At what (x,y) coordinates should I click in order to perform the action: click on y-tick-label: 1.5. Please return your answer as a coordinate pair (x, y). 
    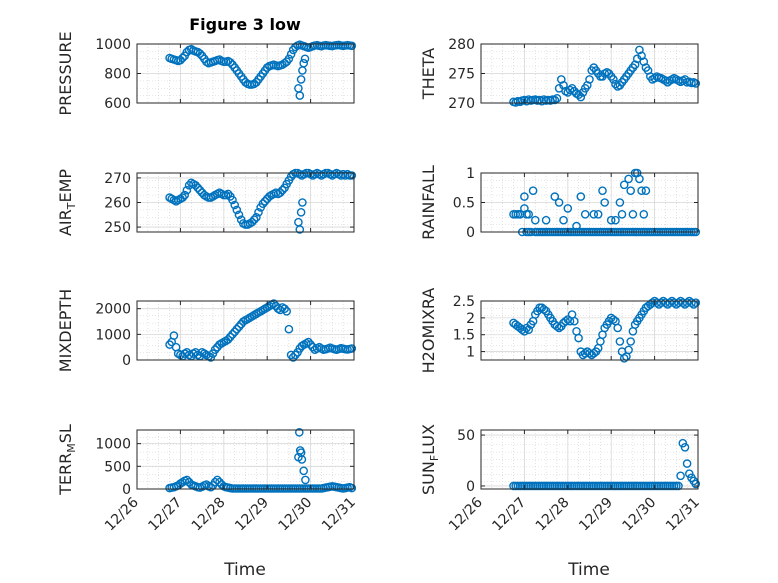
    Looking at the image, I should click on (464, 336).